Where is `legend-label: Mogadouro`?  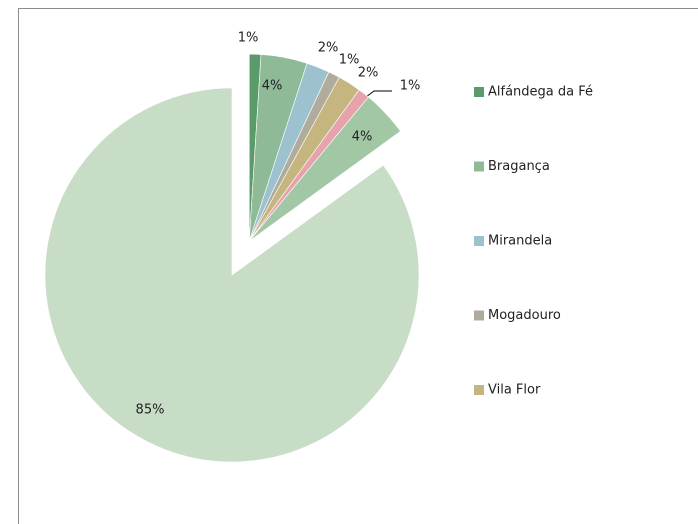 legend-label: Mogadouro is located at coordinates (524, 315).